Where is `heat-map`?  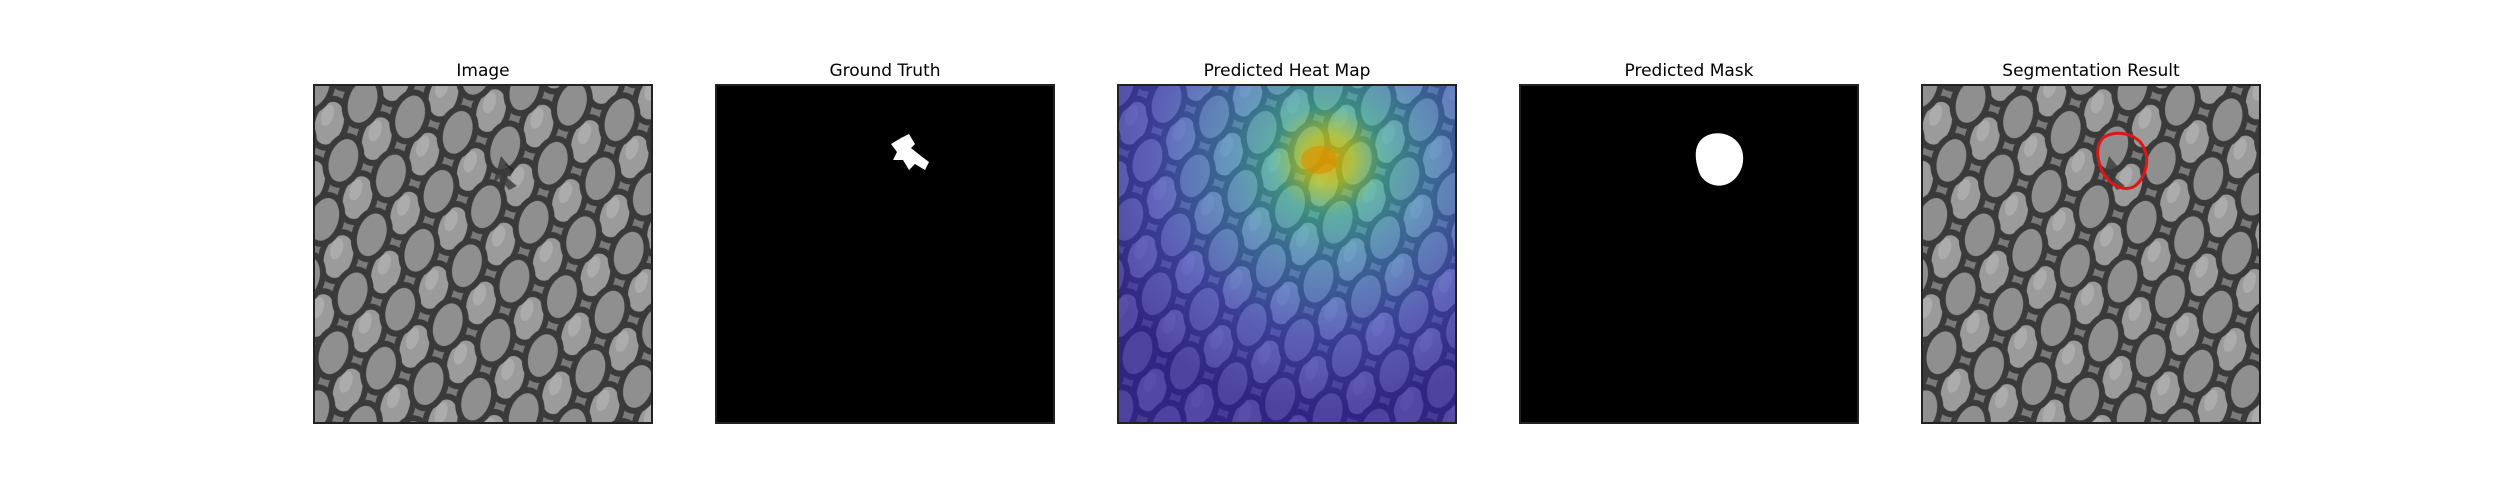
heat-map is located at coordinates (1287, 254).